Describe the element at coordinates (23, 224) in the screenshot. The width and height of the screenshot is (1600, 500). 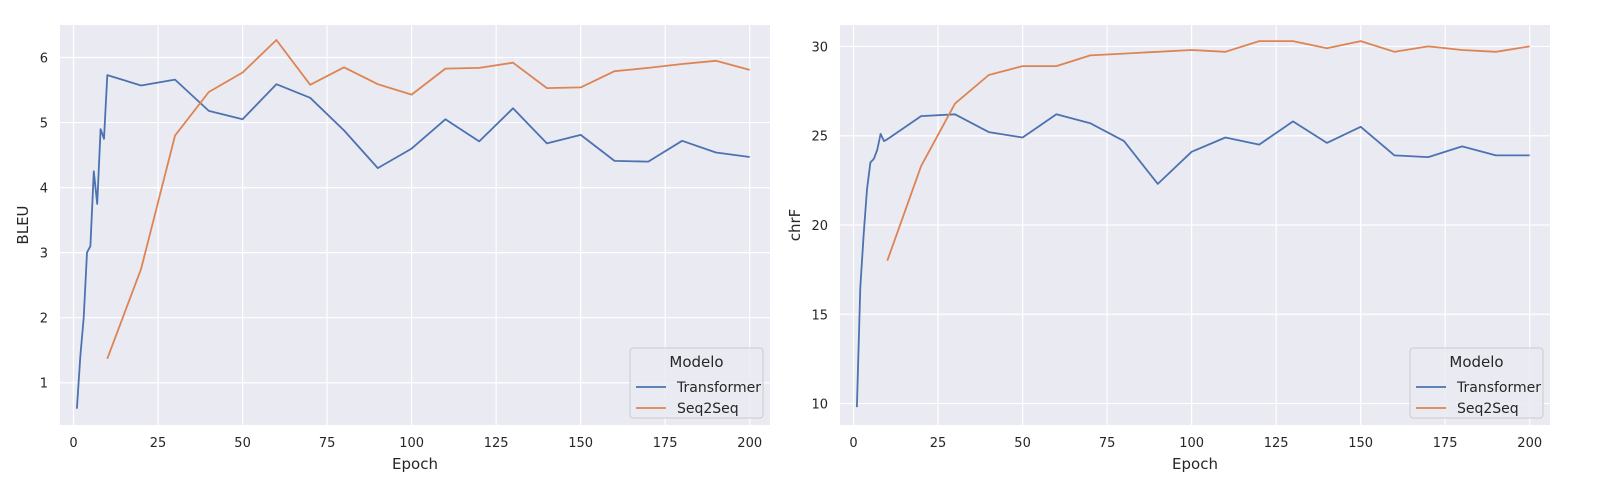
I see `y-axis-label: BLEU` at that location.